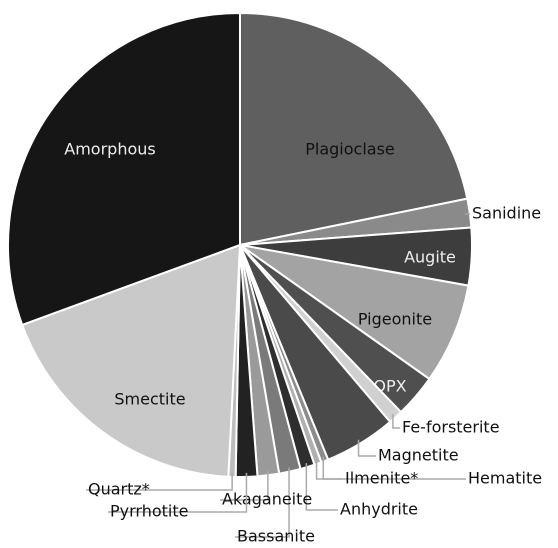 This screenshot has width=558, height=548. What do you see at coordinates (109, 149) in the screenshot?
I see `slice-label: Amorphous` at bounding box center [109, 149].